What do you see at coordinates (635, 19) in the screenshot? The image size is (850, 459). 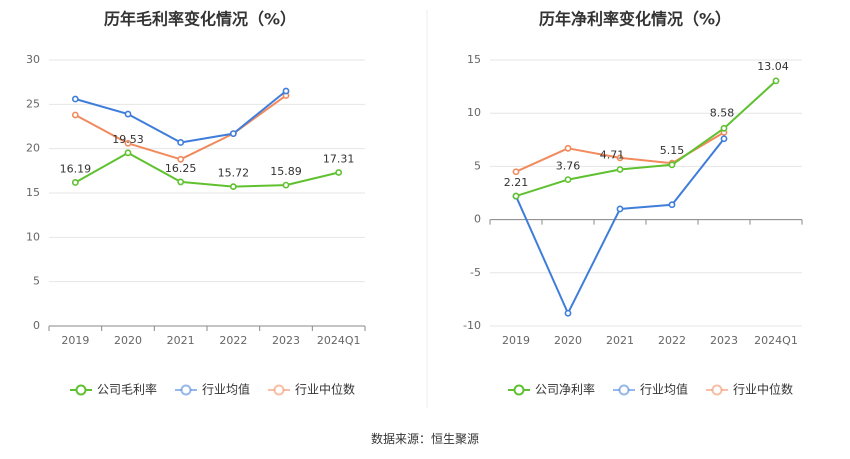 I see `chart-title: 历年净利率变化情况（%）` at bounding box center [635, 19].